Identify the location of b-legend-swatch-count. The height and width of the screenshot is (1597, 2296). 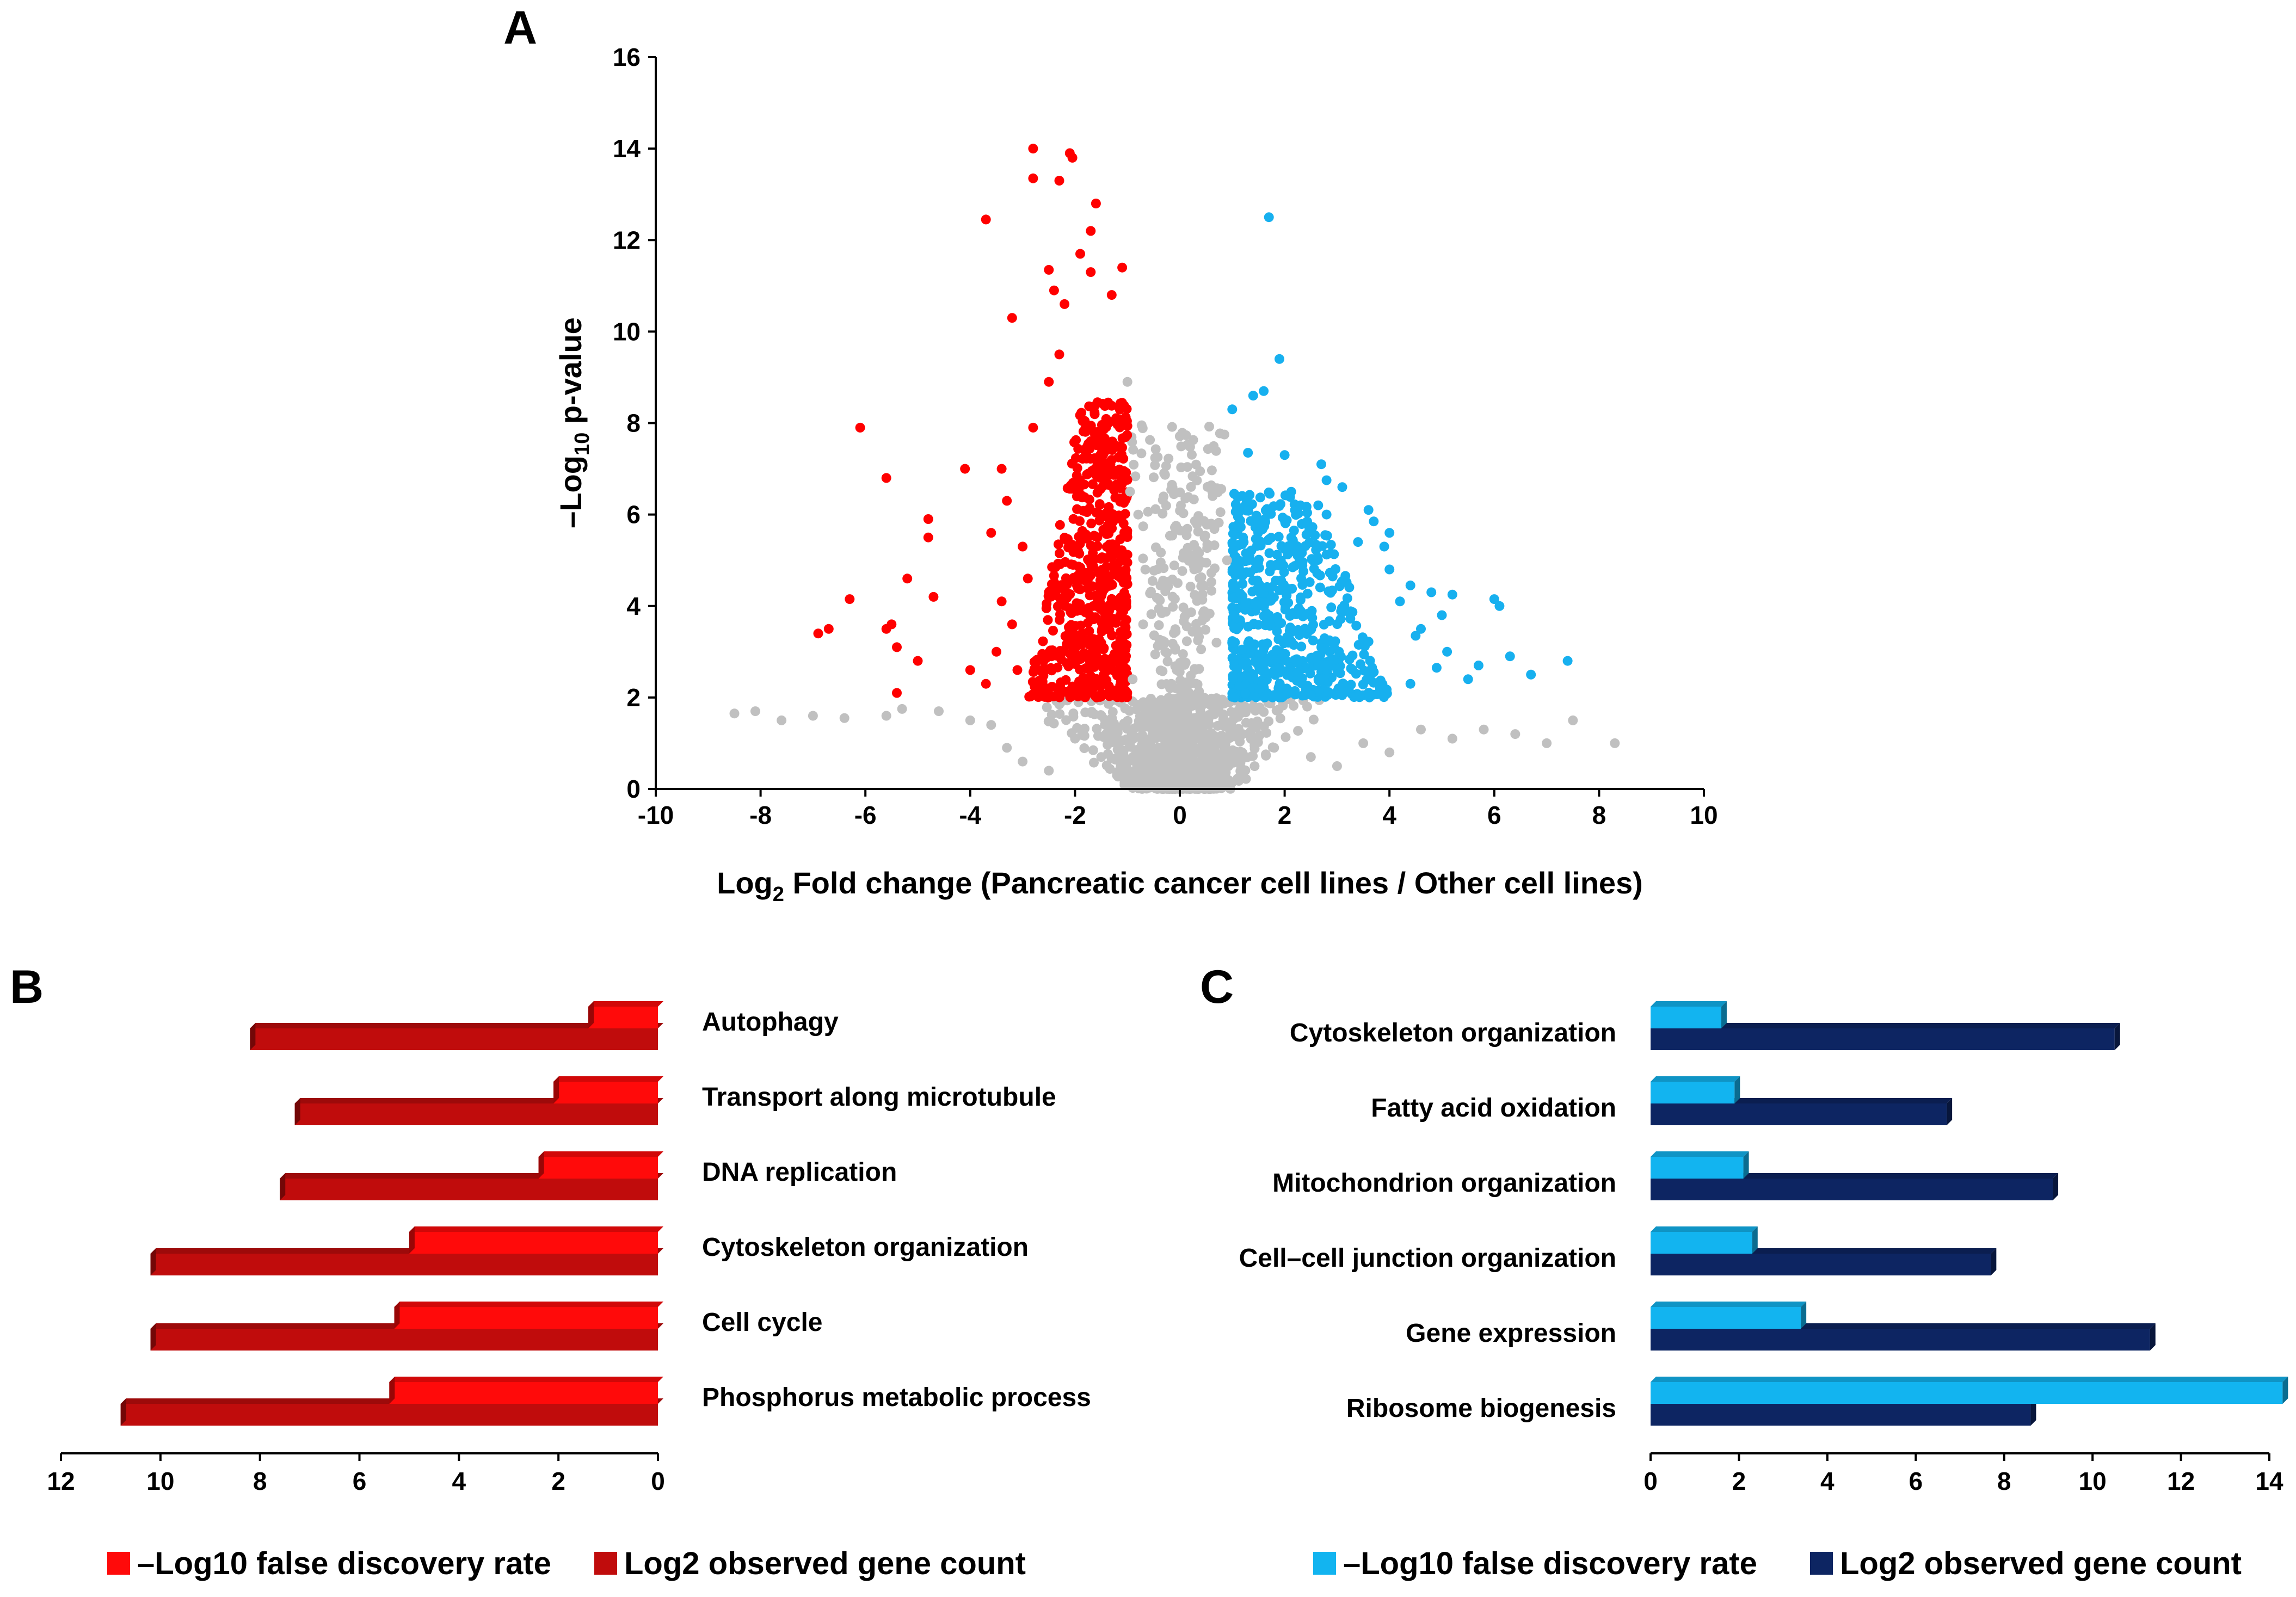
(605, 1563).